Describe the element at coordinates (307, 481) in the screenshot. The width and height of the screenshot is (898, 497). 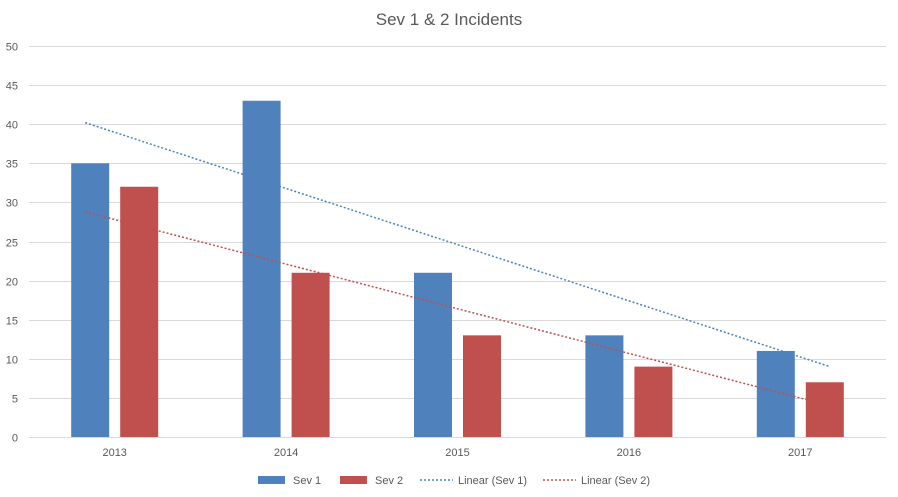
I see `legend-label-sev-1: Sev 1` at that location.